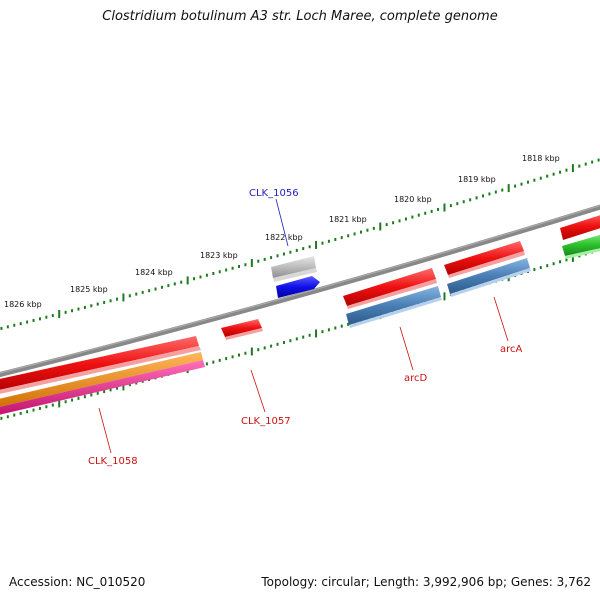 This screenshot has width=600, height=600. I want to click on accession-text: Accession: NC_010520, so click(77, 582).